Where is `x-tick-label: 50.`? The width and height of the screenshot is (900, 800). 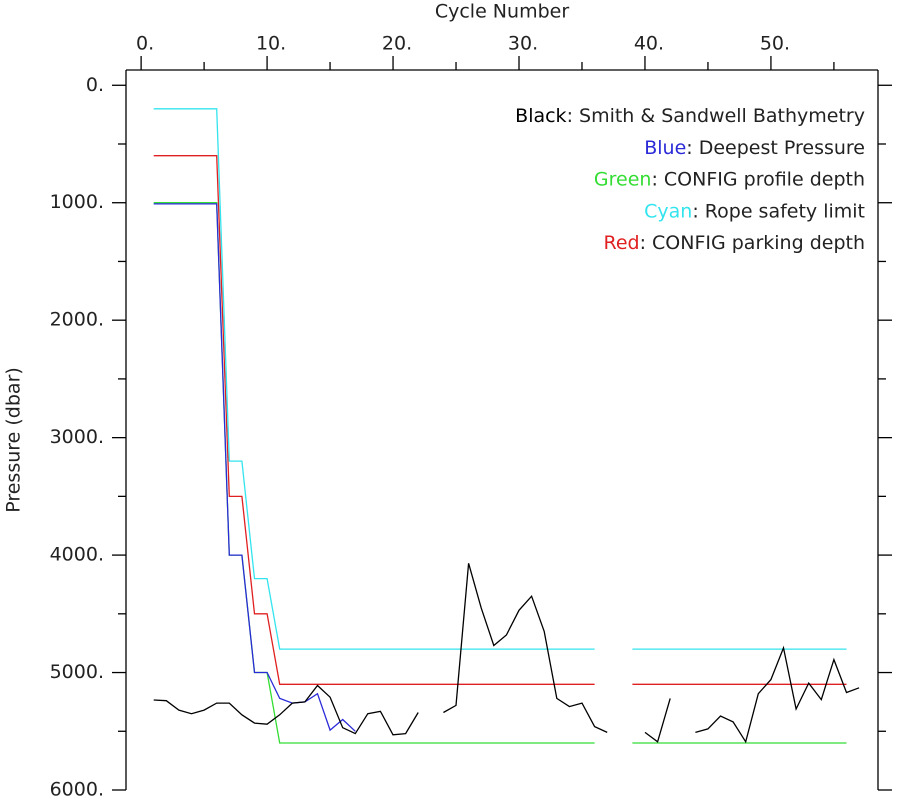 x-tick-label: 50. is located at coordinates (775, 44).